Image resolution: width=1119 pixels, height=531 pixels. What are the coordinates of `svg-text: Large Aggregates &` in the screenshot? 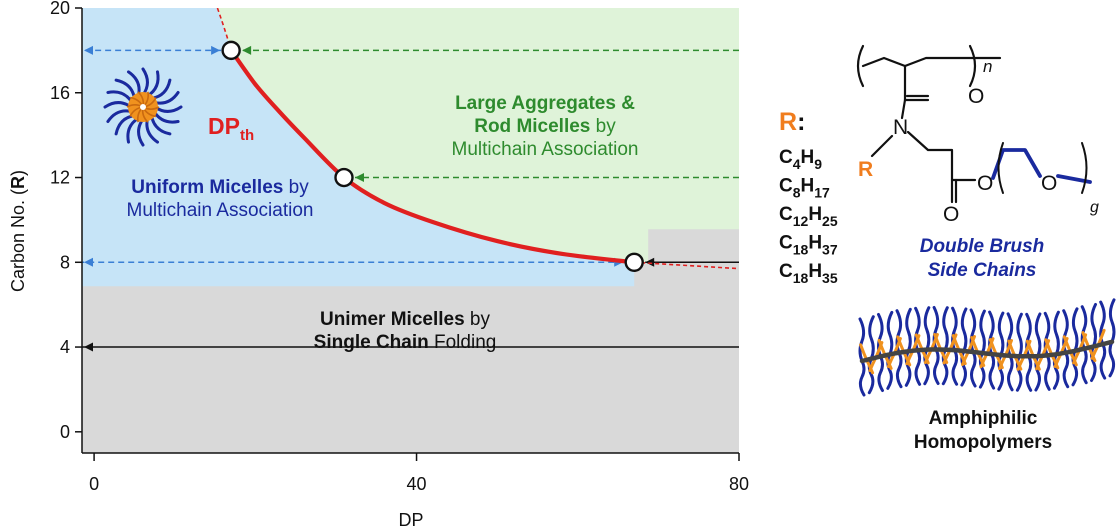 It's located at (545, 103).